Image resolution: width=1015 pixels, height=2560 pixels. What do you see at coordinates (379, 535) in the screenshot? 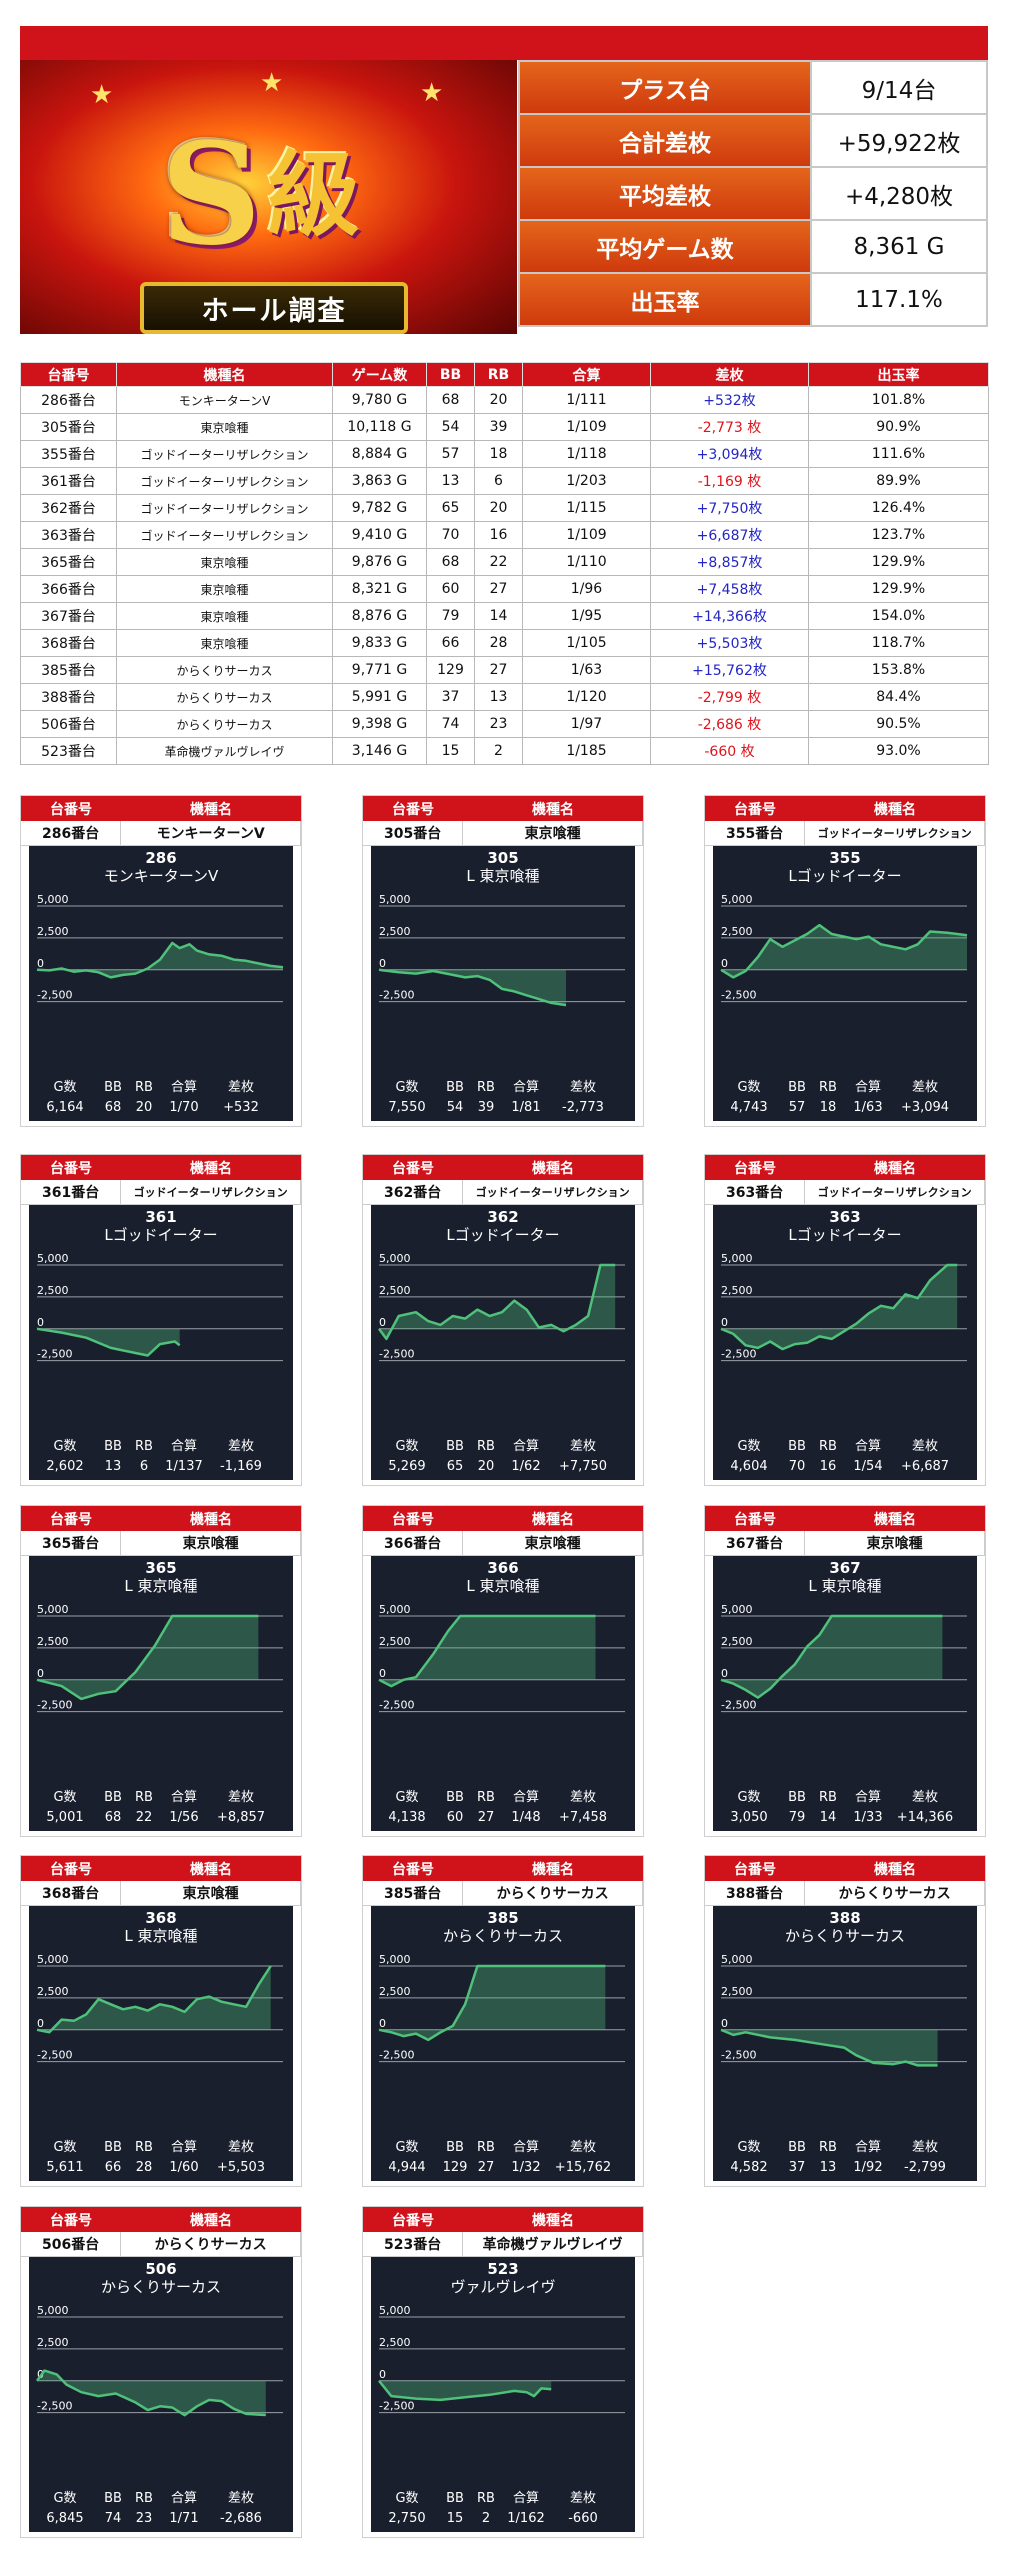
I see `table-cell: 9,410 G` at bounding box center [379, 535].